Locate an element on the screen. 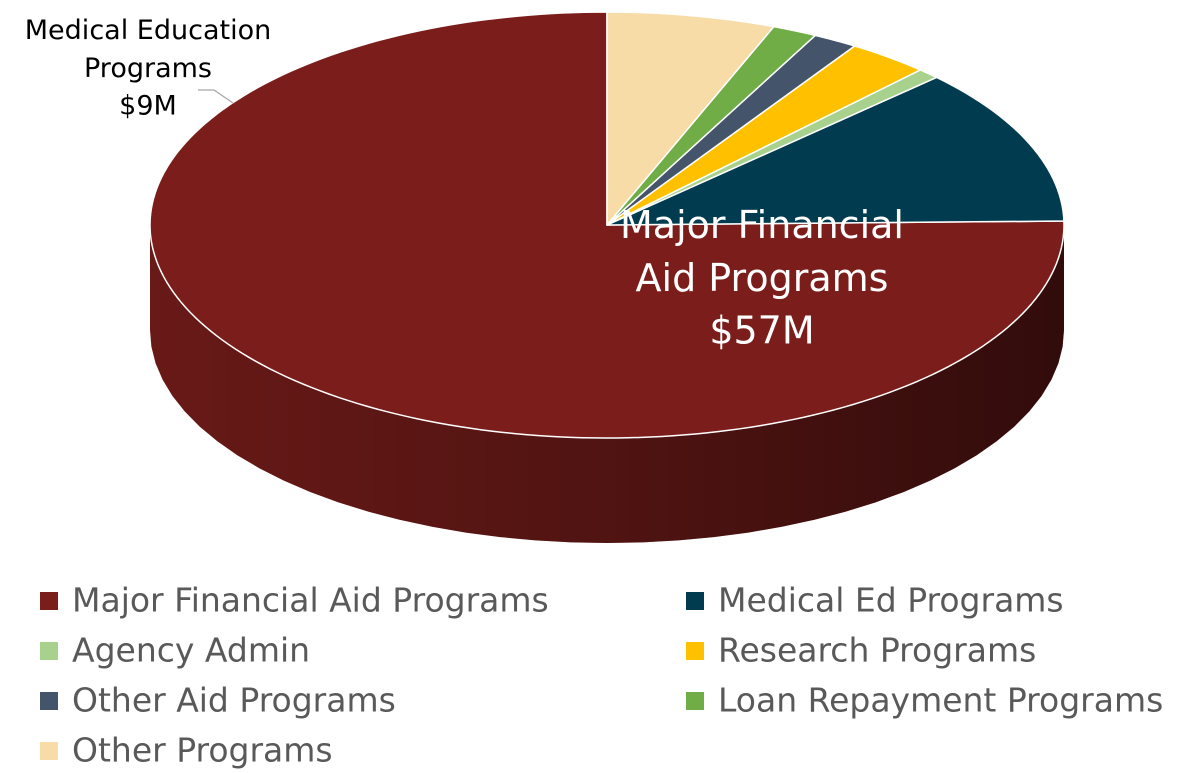 This screenshot has height=773, width=1185. slice-label: Medical Education Programs $9M is located at coordinates (148, 68).